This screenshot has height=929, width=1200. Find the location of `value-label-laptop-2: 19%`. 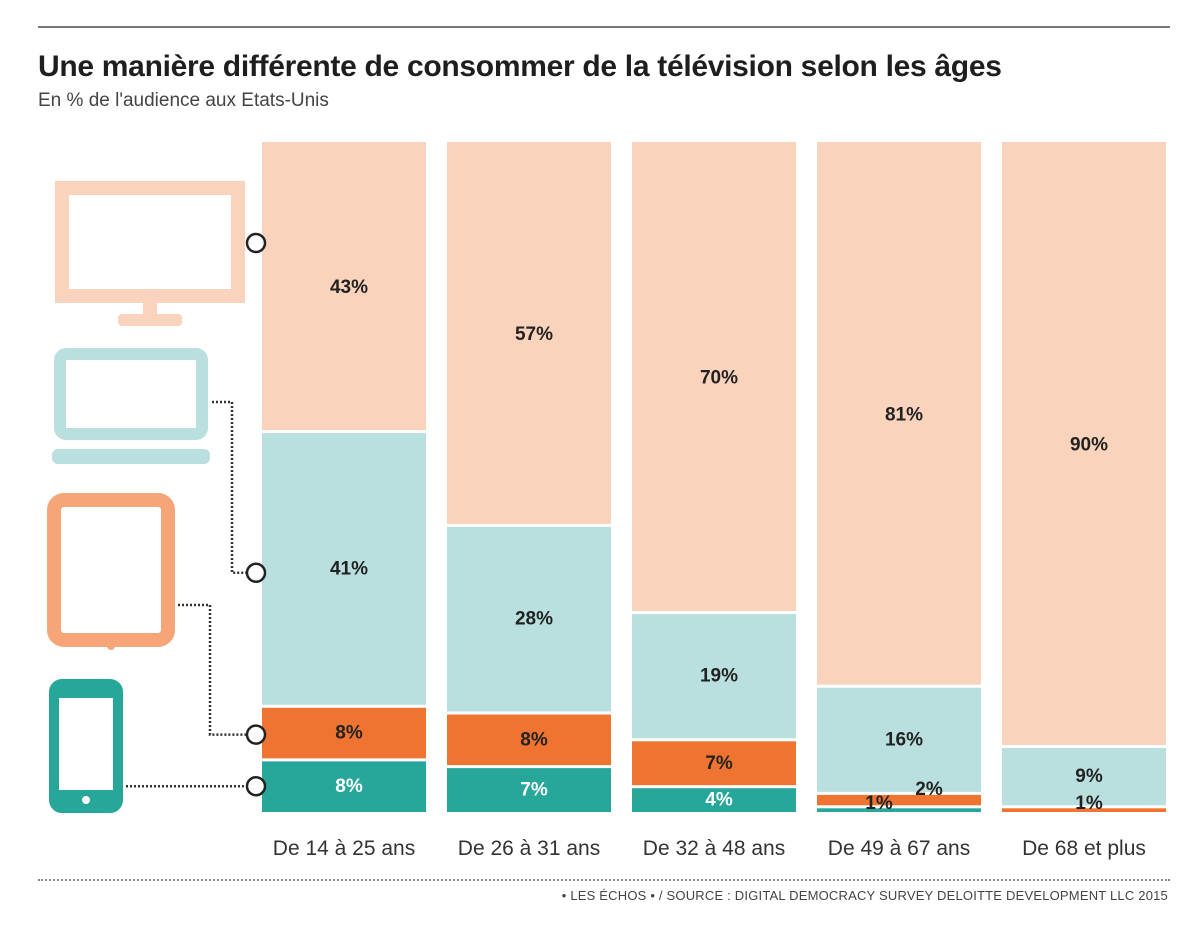

value-label-laptop-2: 19% is located at coordinates (719, 676).